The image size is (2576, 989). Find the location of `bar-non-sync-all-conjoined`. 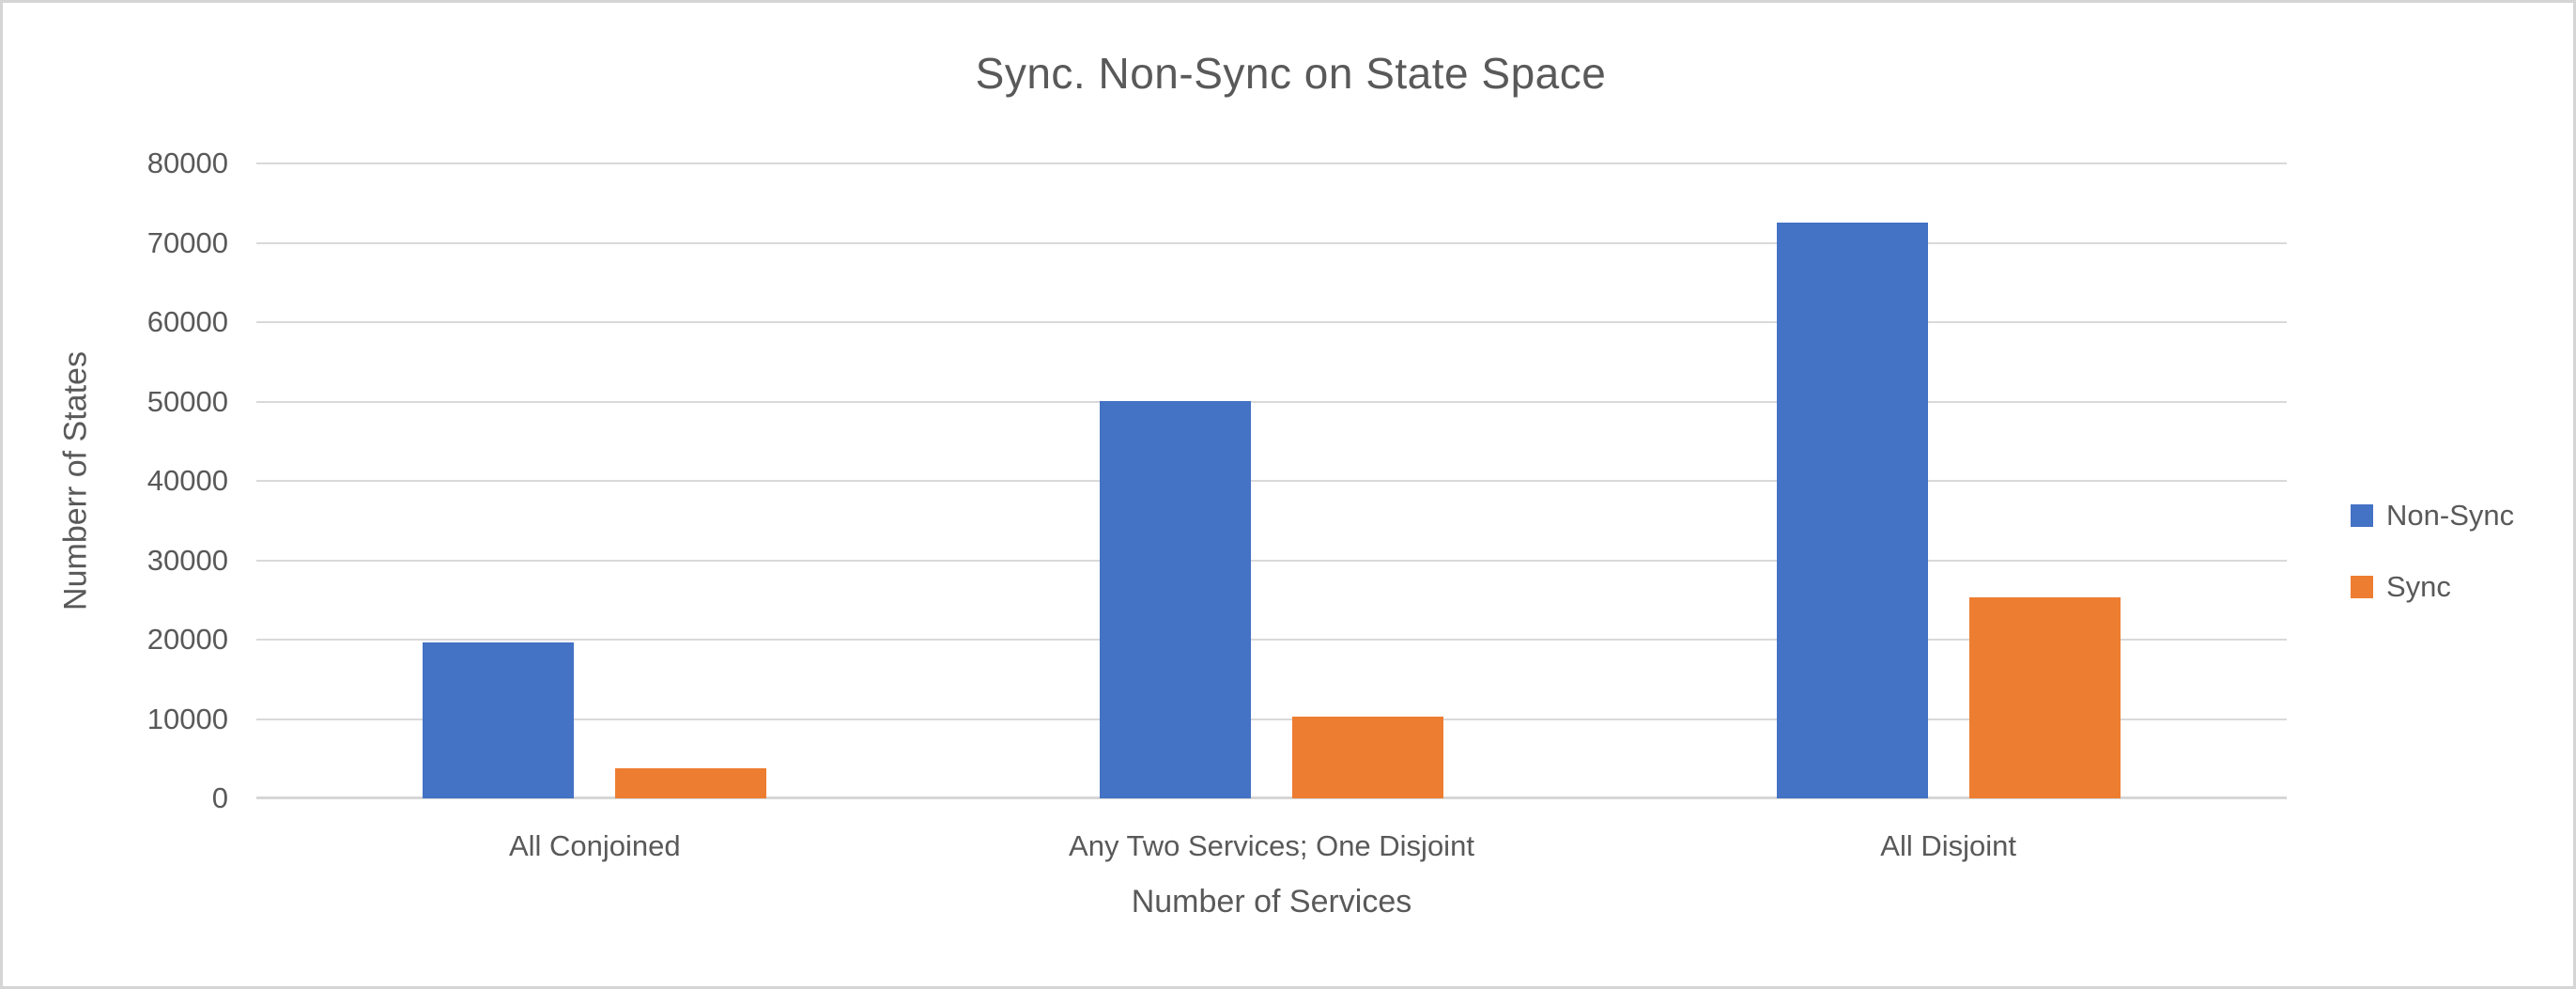

bar-non-sync-all-conjoined is located at coordinates (498, 720).